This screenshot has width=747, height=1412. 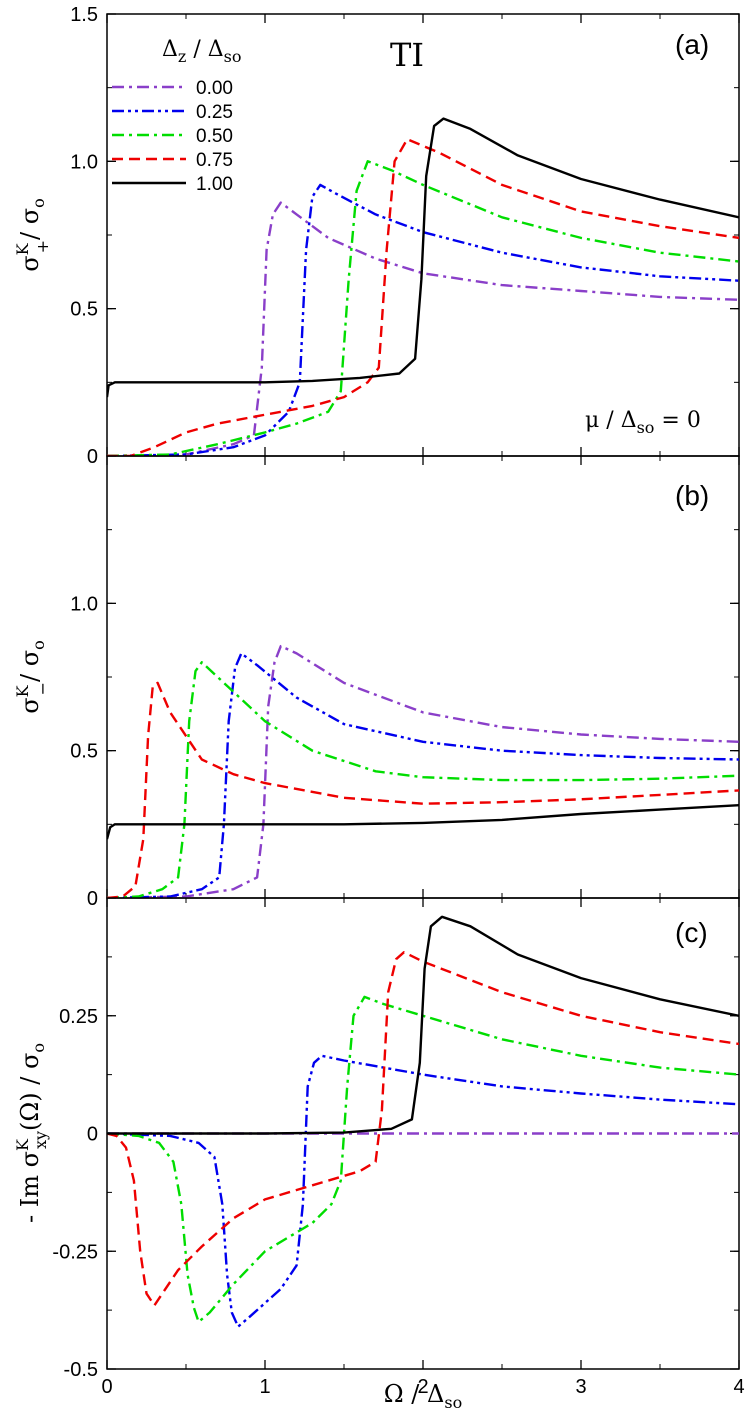 What do you see at coordinates (31, 1133) in the screenshot?
I see `panel-c-ylabel: - Im σKxy(Ω) / σo` at bounding box center [31, 1133].